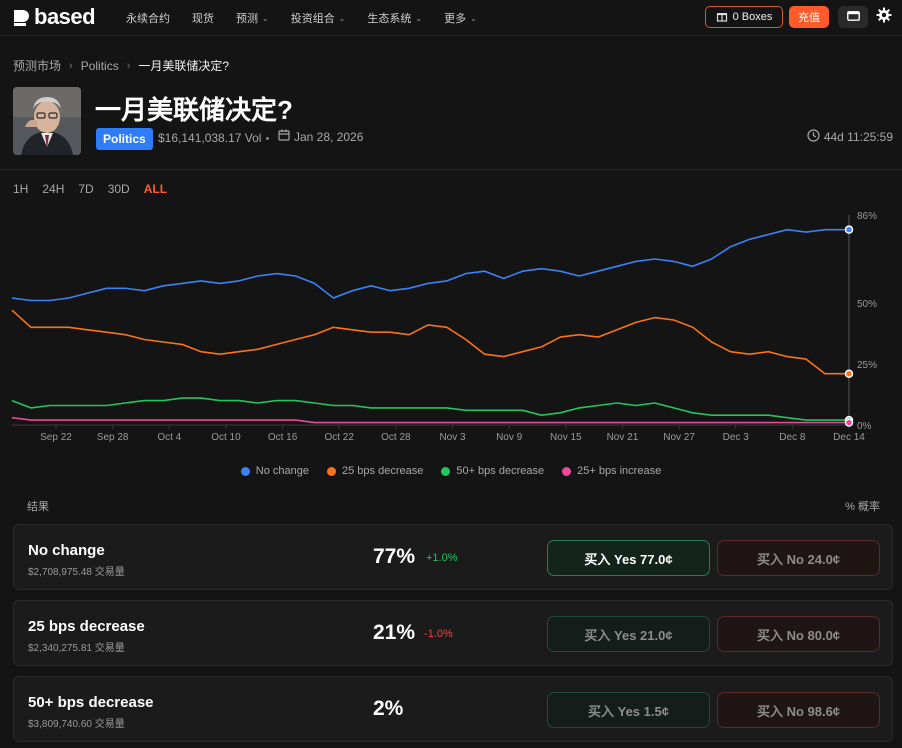 The width and height of the screenshot is (902, 748). Describe the element at coordinates (752, 17) in the screenshot. I see `boxes-label: 0 Boxes` at that location.